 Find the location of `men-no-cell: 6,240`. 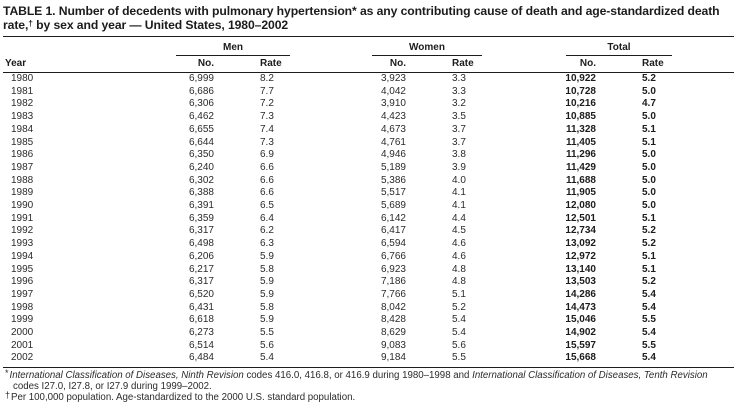

men-no-cell: 6,240 is located at coordinates (201, 167).